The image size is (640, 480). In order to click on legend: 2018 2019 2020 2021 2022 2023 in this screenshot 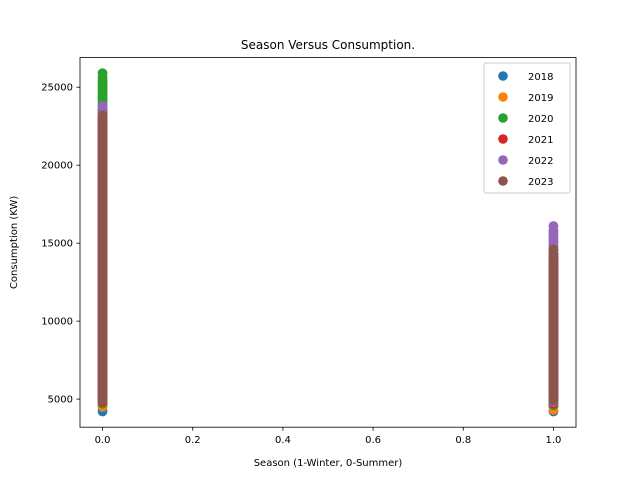, I will do `click(527, 128)`.